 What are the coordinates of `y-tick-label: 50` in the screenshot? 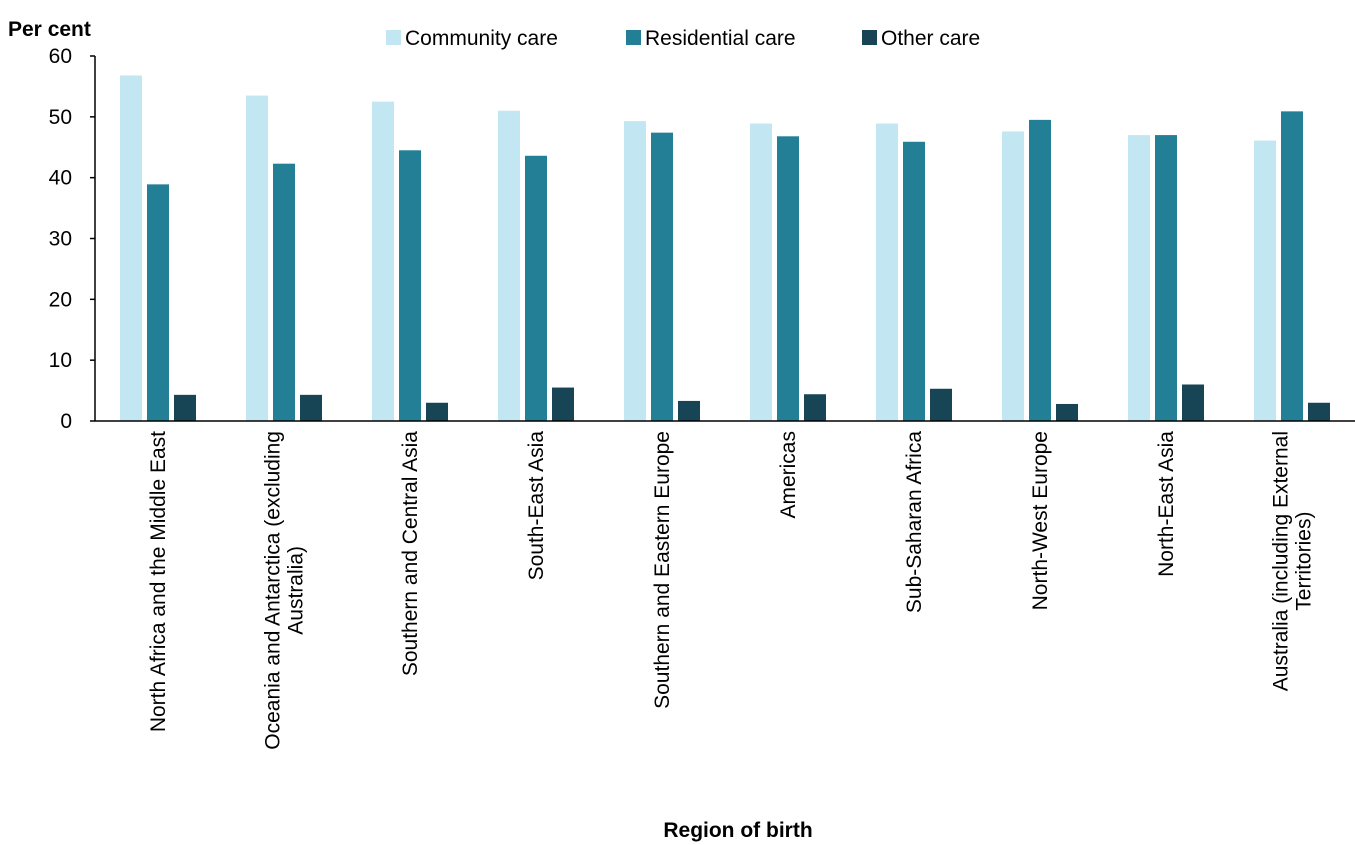 It's located at (60, 117).